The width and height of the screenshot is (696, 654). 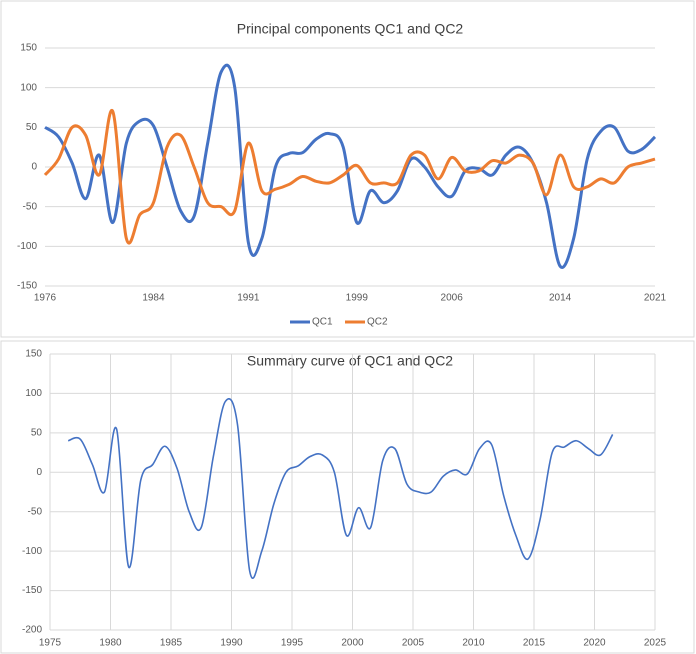 I want to click on x-tick-label: 1999, so click(x=357, y=298).